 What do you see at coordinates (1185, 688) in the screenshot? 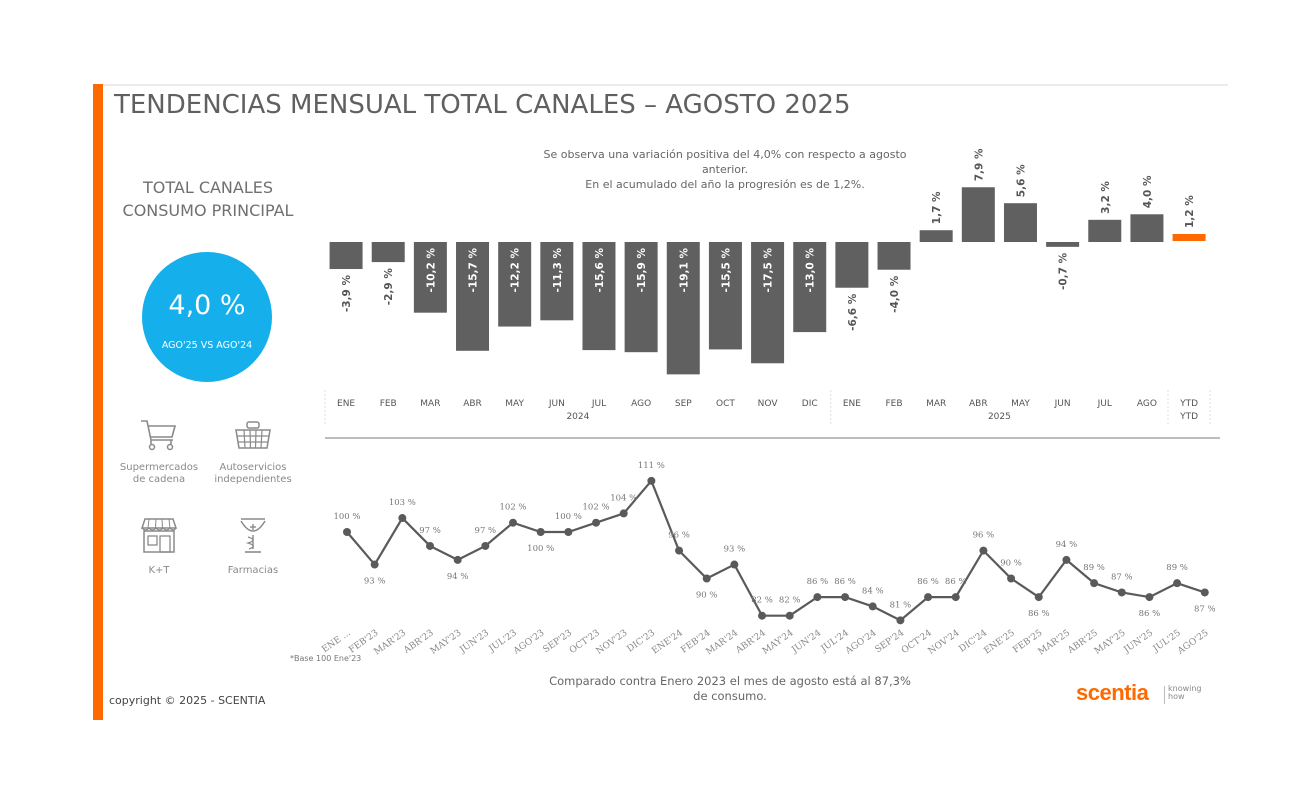
I see `logo-tagline-line-1: knowing` at bounding box center [1185, 688].